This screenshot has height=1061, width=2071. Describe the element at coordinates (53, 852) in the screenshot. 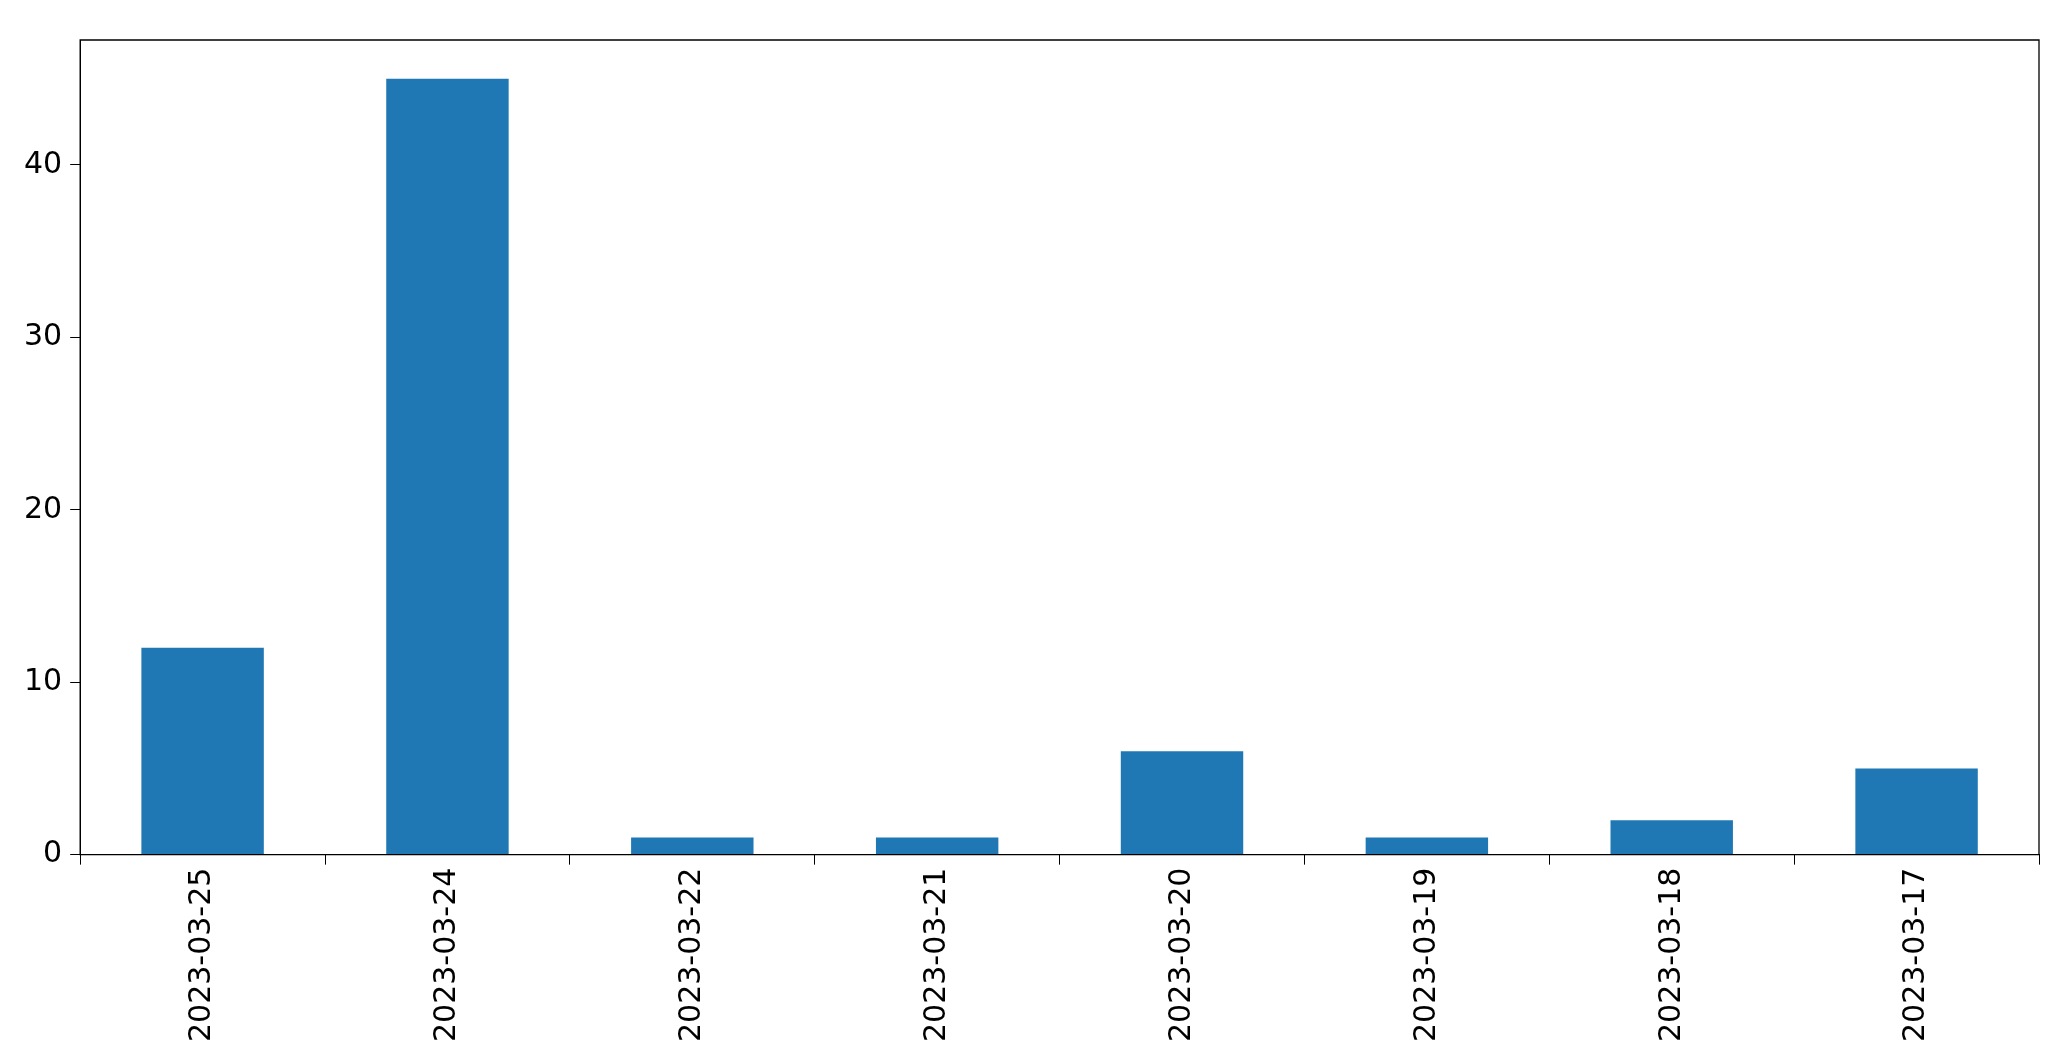

I see `y-tick-label: 0` at that location.